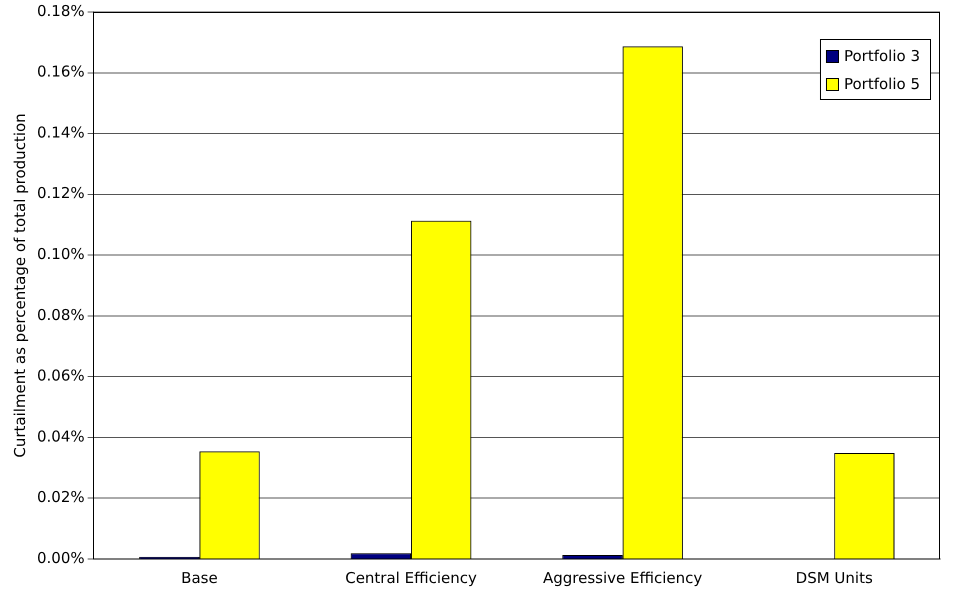  Describe the element at coordinates (882, 55) in the screenshot. I see `legend-label: Portfolio 3` at that location.